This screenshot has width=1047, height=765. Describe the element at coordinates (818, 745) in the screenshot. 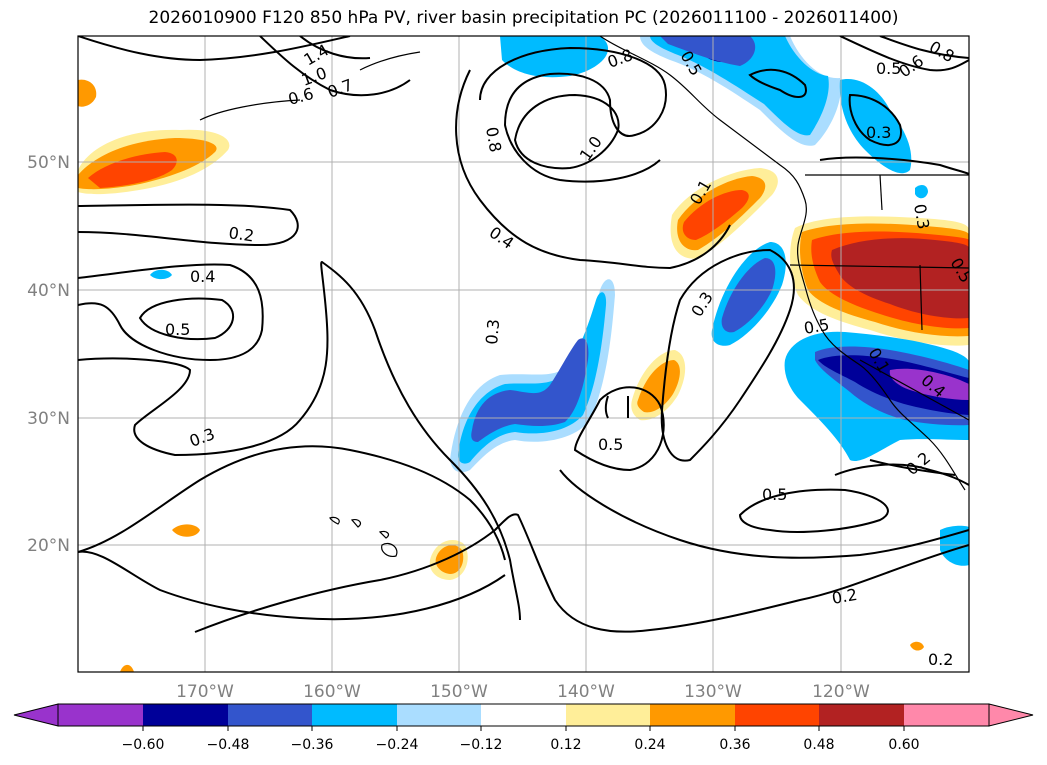

I see `colorbar-tick-label: 0.48` at that location.